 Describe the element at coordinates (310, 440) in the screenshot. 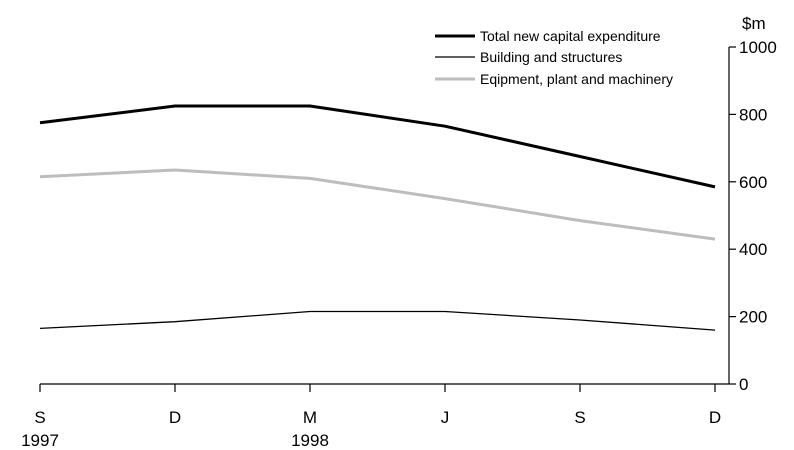

I see `x-year-label: 1998` at that location.